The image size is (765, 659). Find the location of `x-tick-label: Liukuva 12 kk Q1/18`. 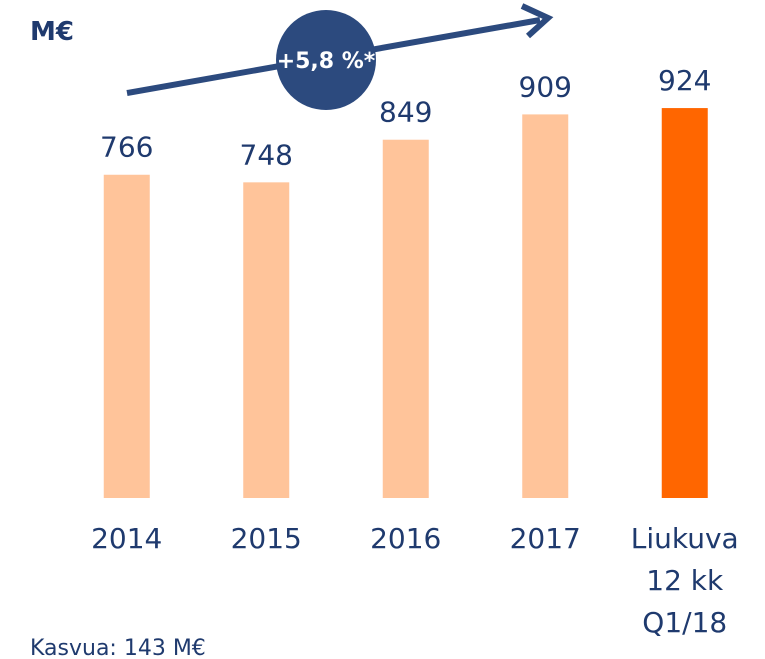

x-tick-label: Liukuva 12 kk Q1/18 is located at coordinates (684, 580).